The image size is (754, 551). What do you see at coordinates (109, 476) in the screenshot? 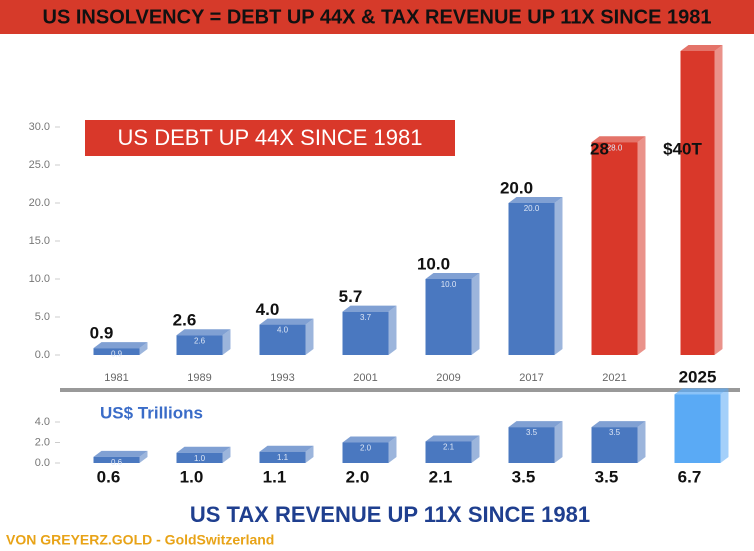
I see `value-label: 0.6` at bounding box center [109, 476].